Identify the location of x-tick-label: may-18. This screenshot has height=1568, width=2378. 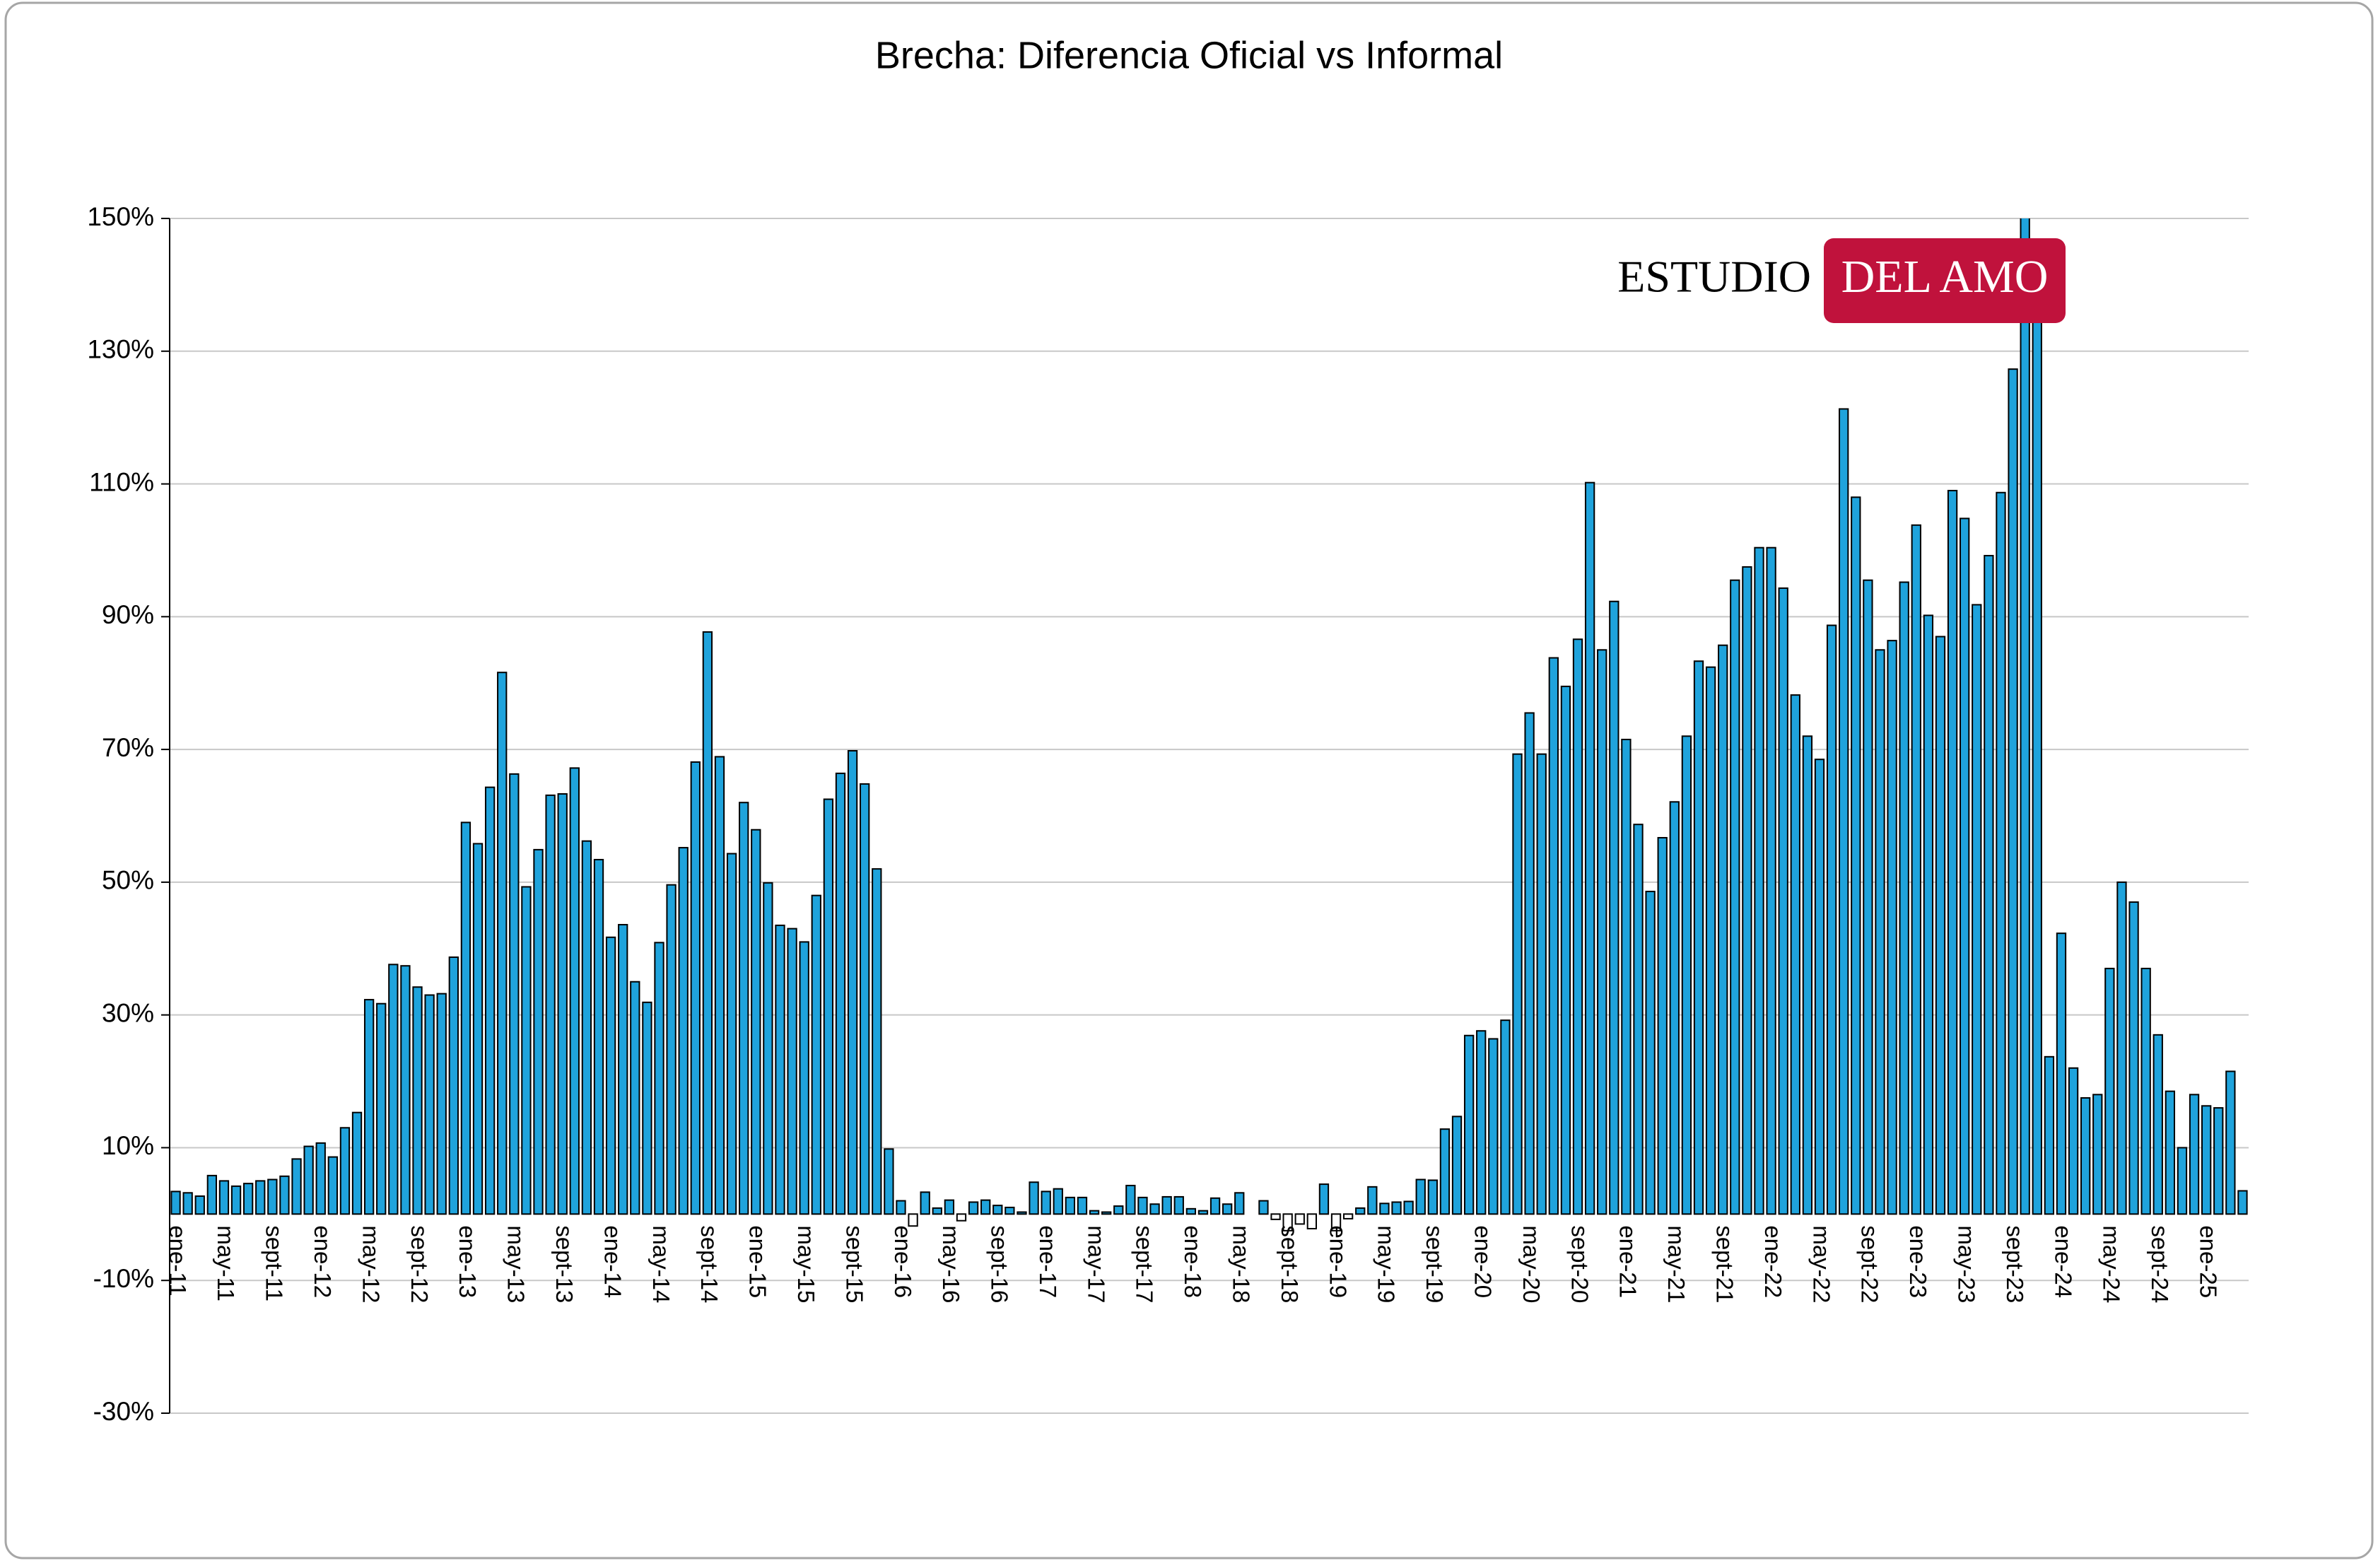
(1242, 1264).